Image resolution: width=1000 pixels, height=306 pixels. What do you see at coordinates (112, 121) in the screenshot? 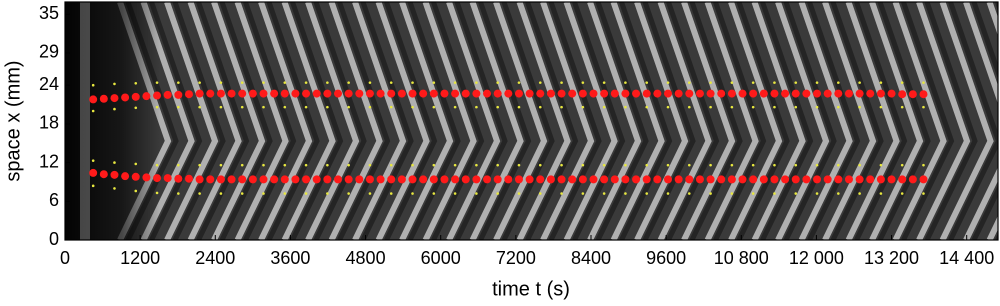
I see `dark-onset` at bounding box center [112, 121].